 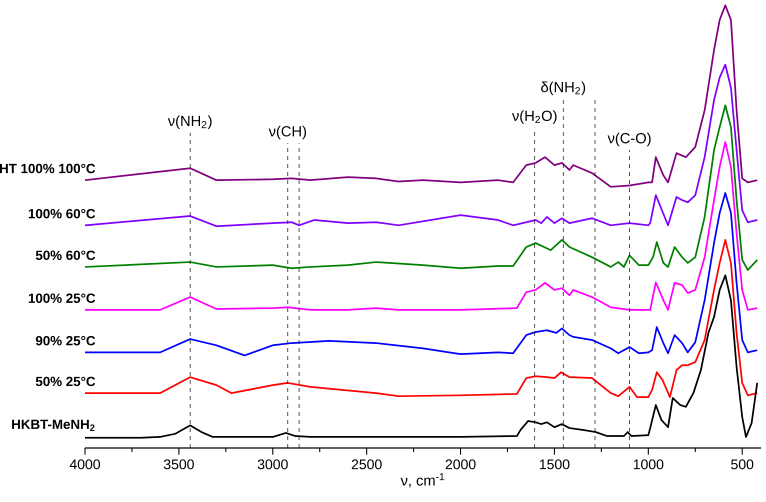 What do you see at coordinates (555, 464) in the screenshot?
I see `x-tick-label: 1500` at bounding box center [555, 464].